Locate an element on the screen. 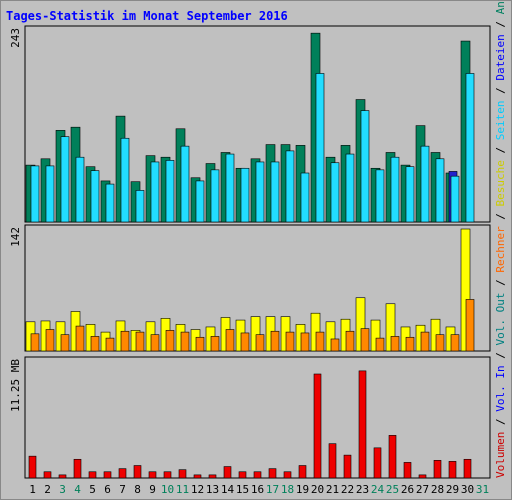 The image size is (512, 500). day-label: 7 is located at coordinates (122, 489).